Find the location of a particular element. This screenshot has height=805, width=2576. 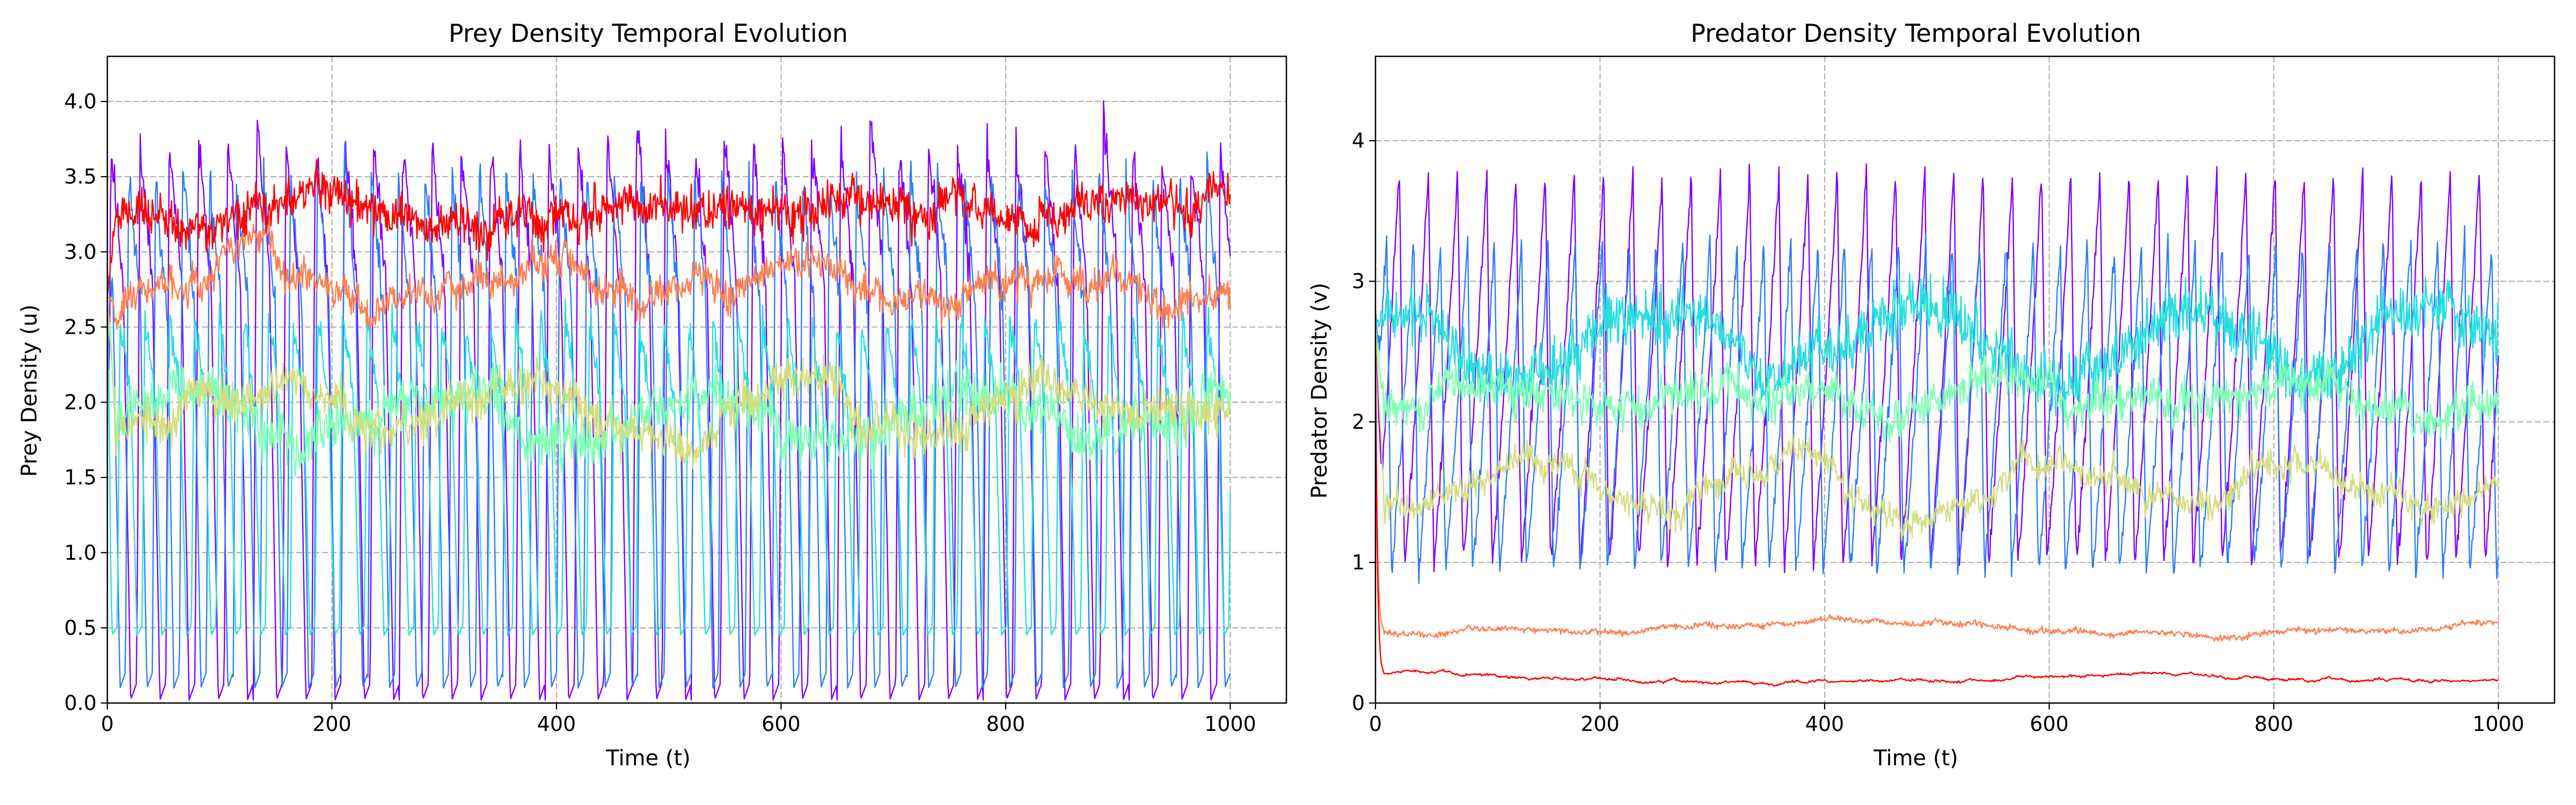

predator-y-tick-label: 4 is located at coordinates (1358, 140).